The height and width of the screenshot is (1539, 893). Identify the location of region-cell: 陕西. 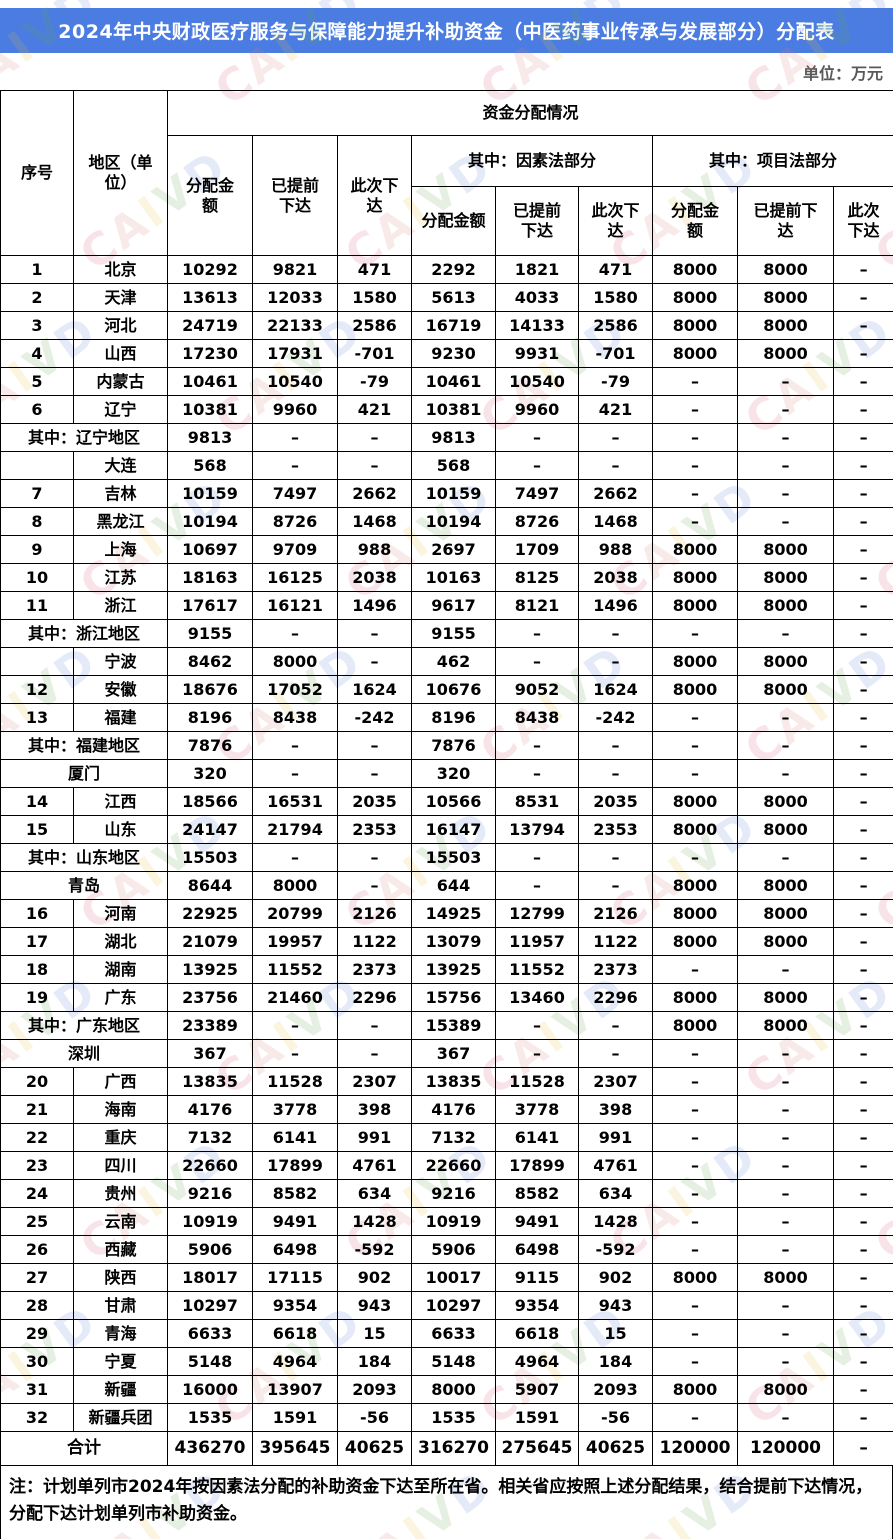
(120, 1277).